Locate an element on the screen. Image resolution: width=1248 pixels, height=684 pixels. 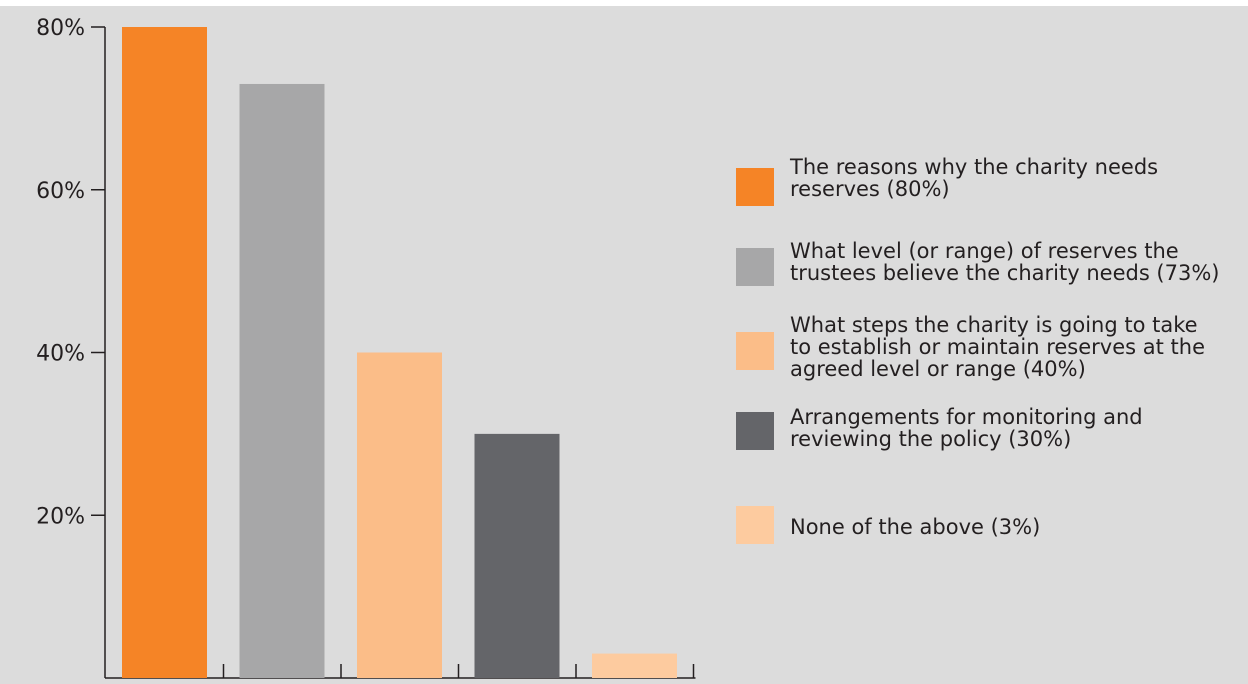
y-axis-ticks: 20% 40% 60% 80% is located at coordinates (70, 272).